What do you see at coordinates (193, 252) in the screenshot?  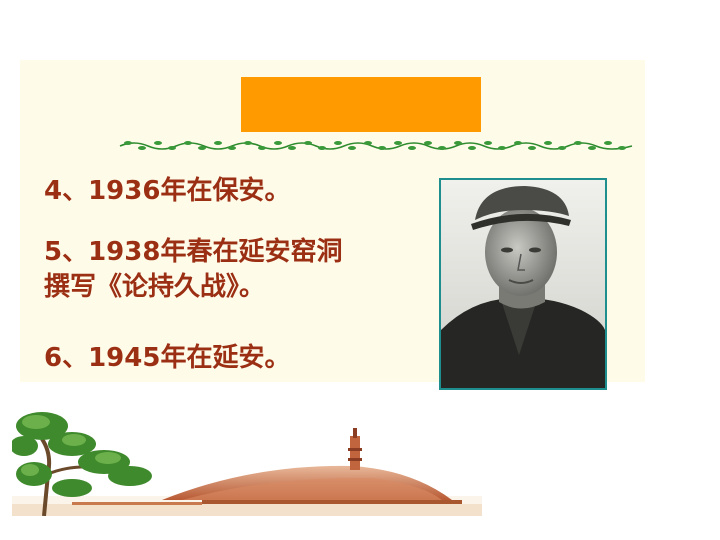 I see `text-line-2: 5、1938年春在延安窑洞` at bounding box center [193, 252].